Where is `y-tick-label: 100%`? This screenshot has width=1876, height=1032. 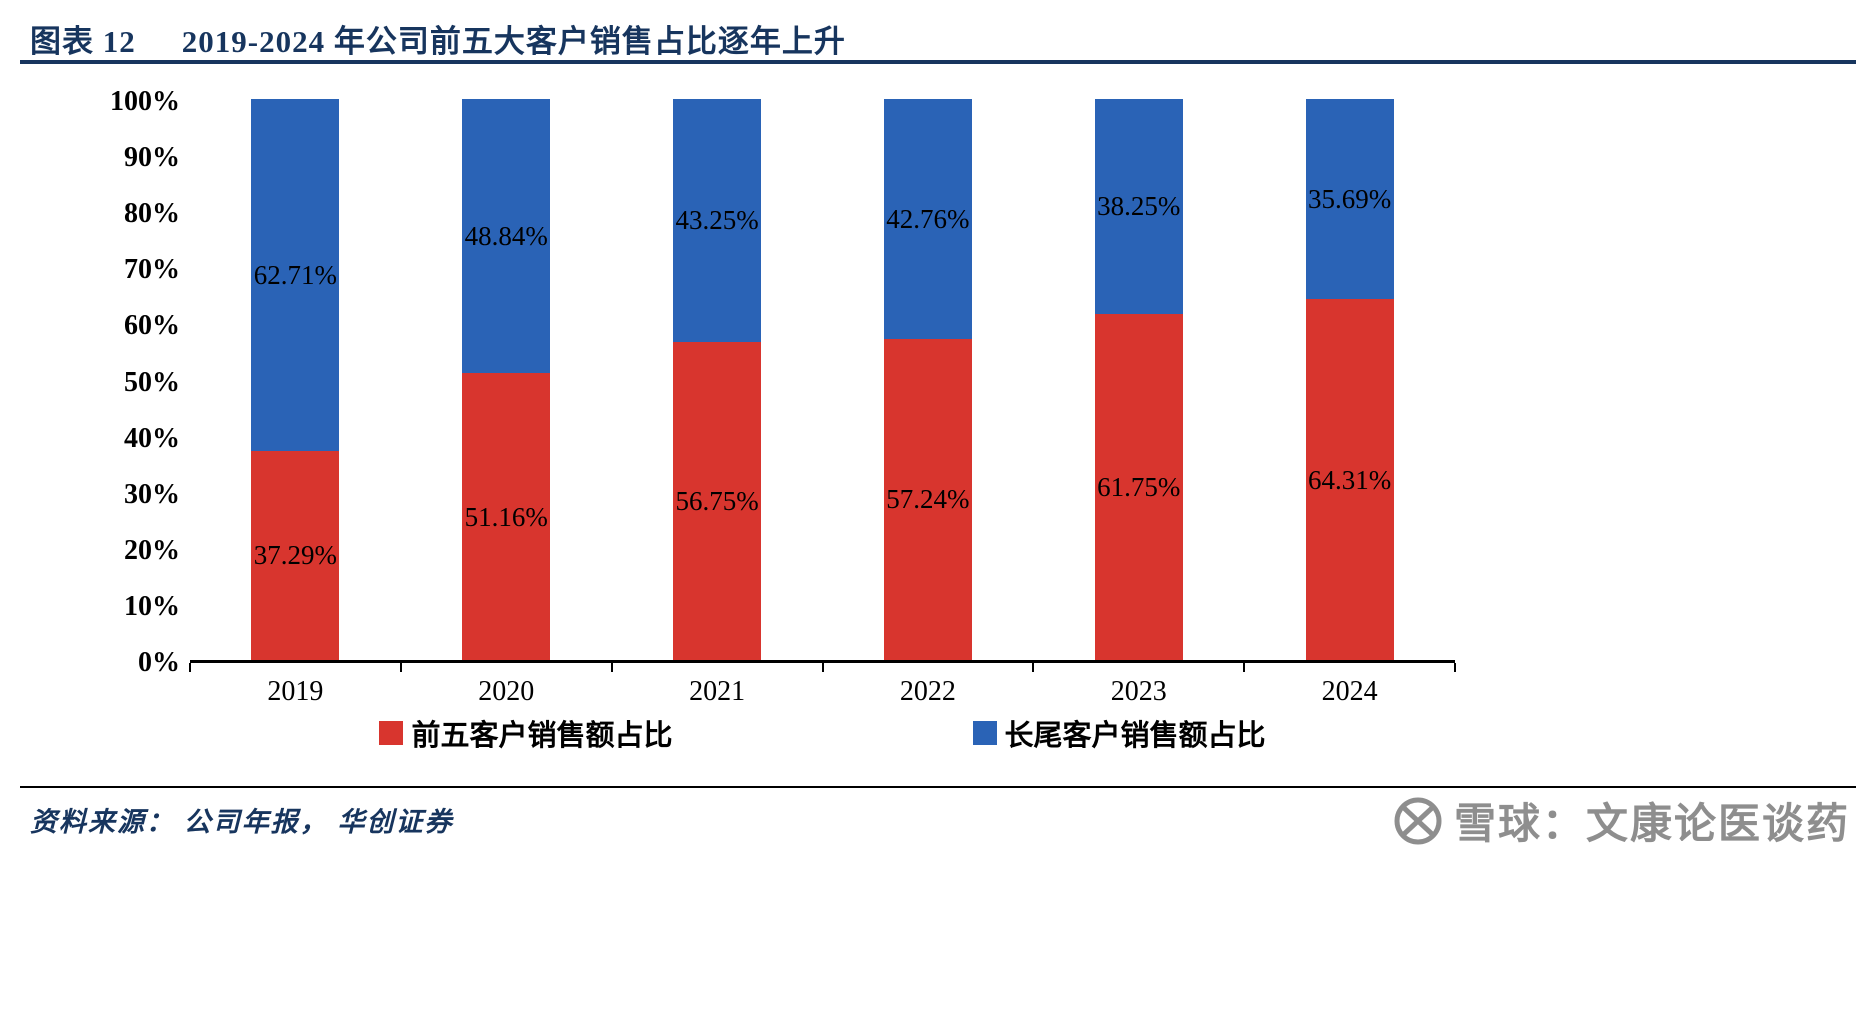
y-tick-label: 100% is located at coordinates (145, 101).